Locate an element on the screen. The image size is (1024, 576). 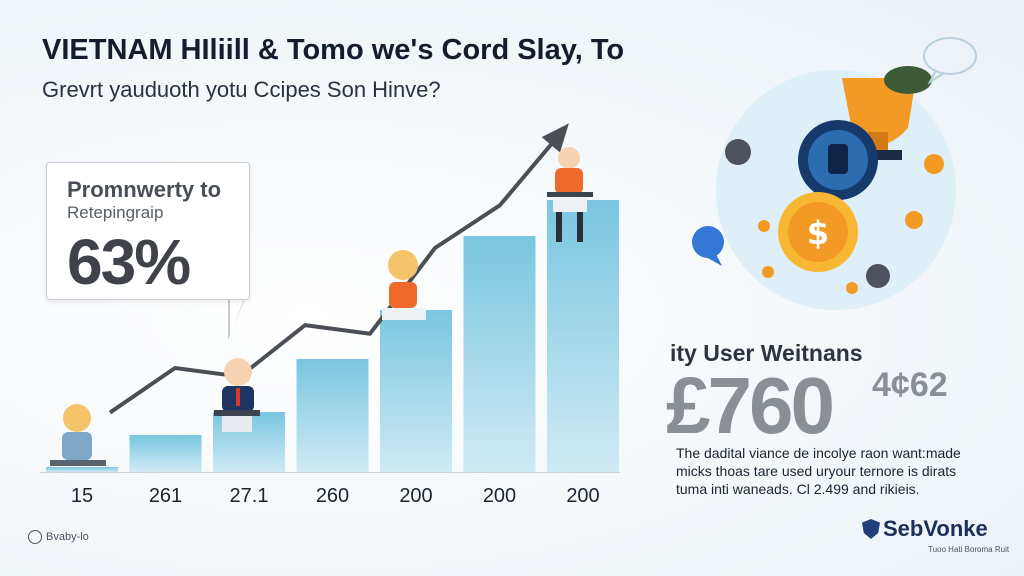
callout-heading: Promnwerty to is located at coordinates (144, 189).